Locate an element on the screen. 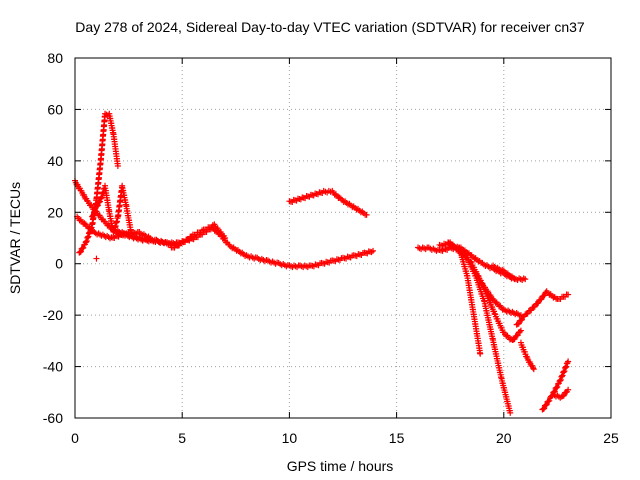 This screenshot has width=640, height=480. y-tick-label: 20 is located at coordinates (55, 212).